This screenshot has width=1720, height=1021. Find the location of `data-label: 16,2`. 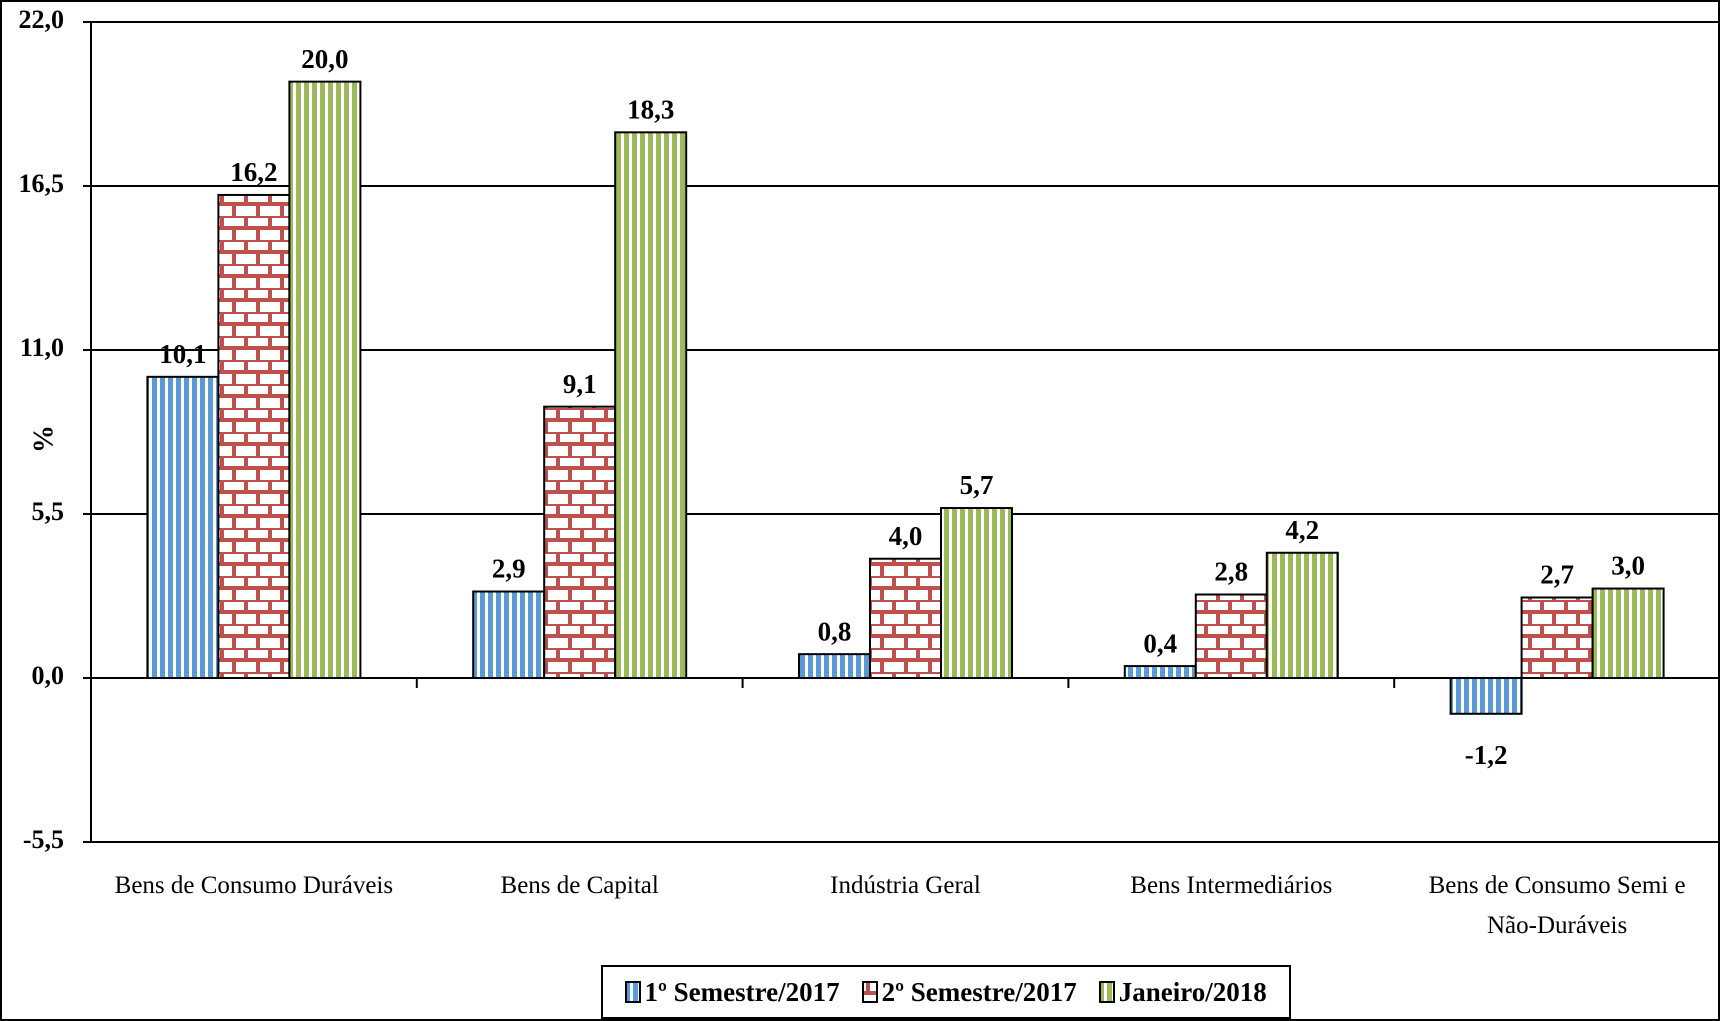

data-label: 16,2 is located at coordinates (253, 172).